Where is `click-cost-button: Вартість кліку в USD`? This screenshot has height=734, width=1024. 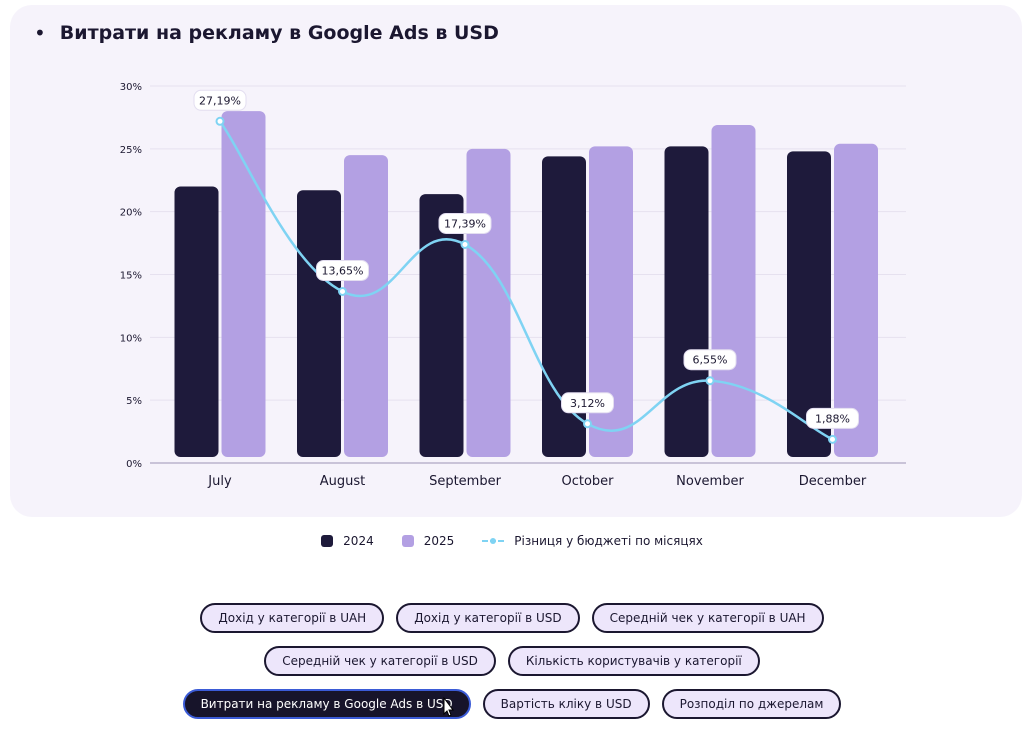
click-cost-button: Вартість кліку в USD is located at coordinates (566, 704).